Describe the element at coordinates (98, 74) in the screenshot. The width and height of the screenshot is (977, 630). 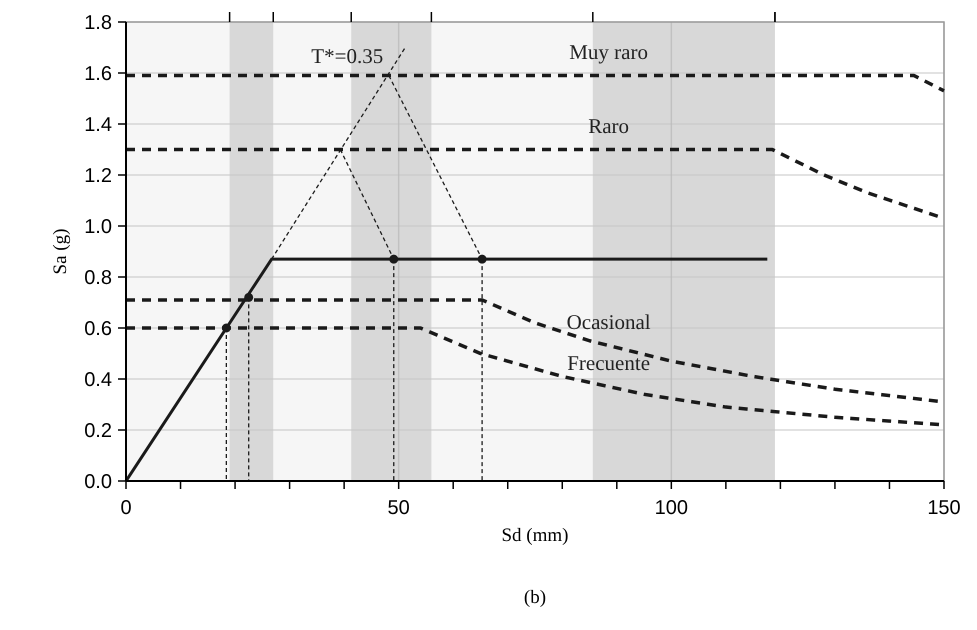
I see `y-tick-label: 1.6` at that location.